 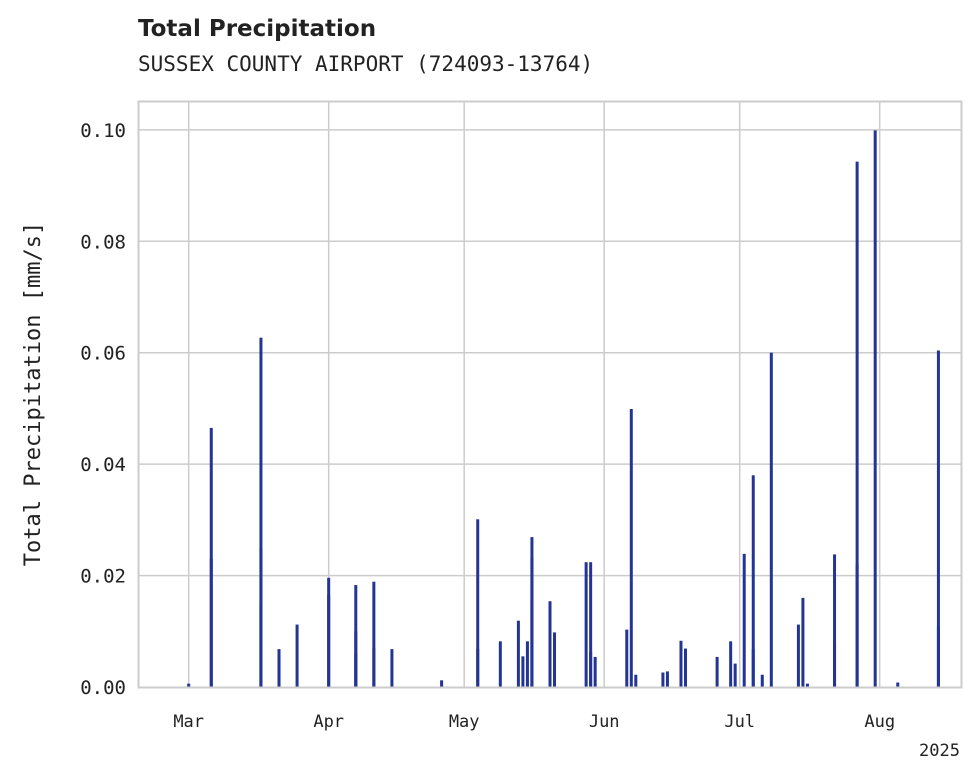 I want to click on y-tick-label: 0.02, so click(x=103, y=577).